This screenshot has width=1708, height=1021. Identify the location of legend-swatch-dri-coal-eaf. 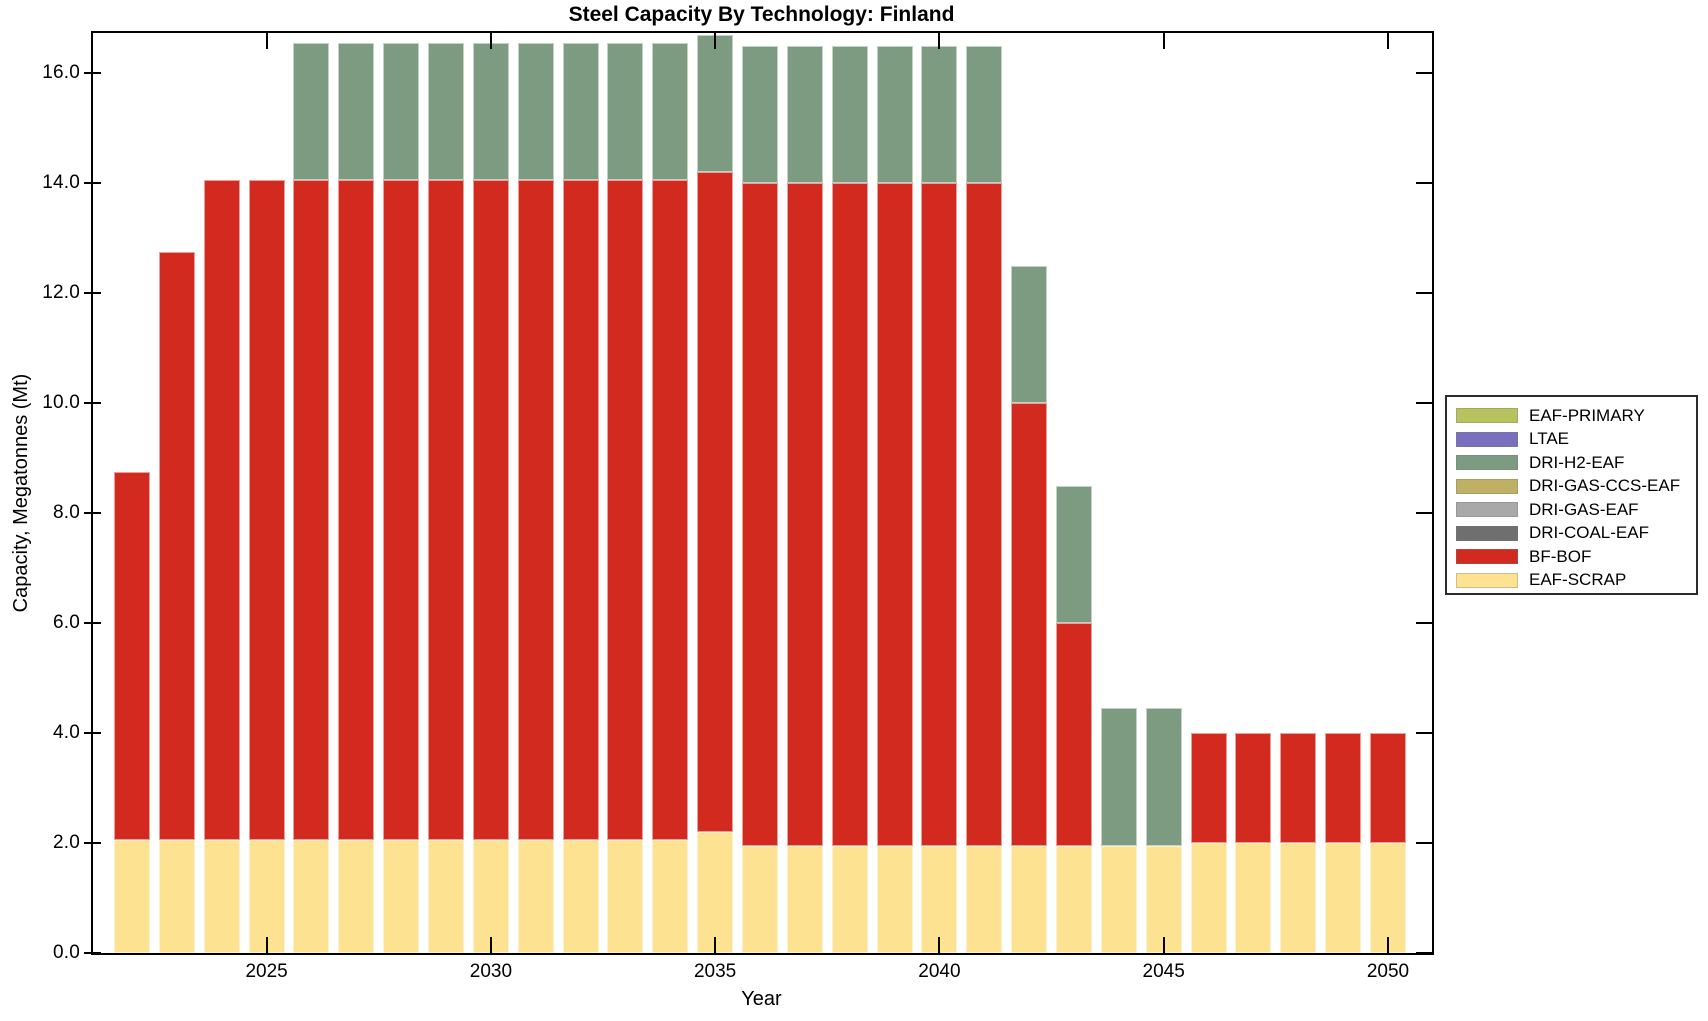
(1487, 533).